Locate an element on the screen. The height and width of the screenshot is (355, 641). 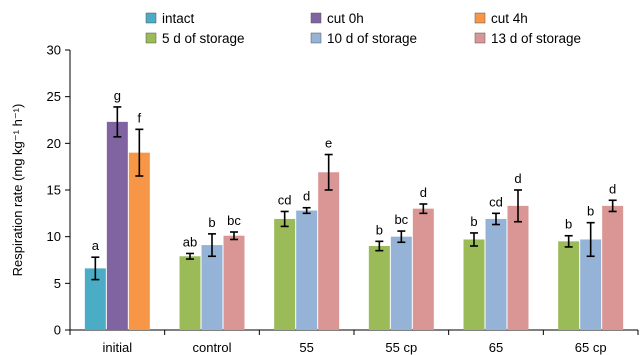
significance-label: e is located at coordinates (328, 143).